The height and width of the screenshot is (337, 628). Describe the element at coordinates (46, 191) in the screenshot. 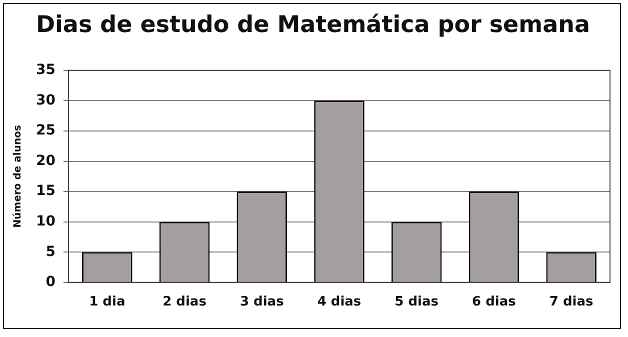

I see `y-tick-label: 15` at that location.